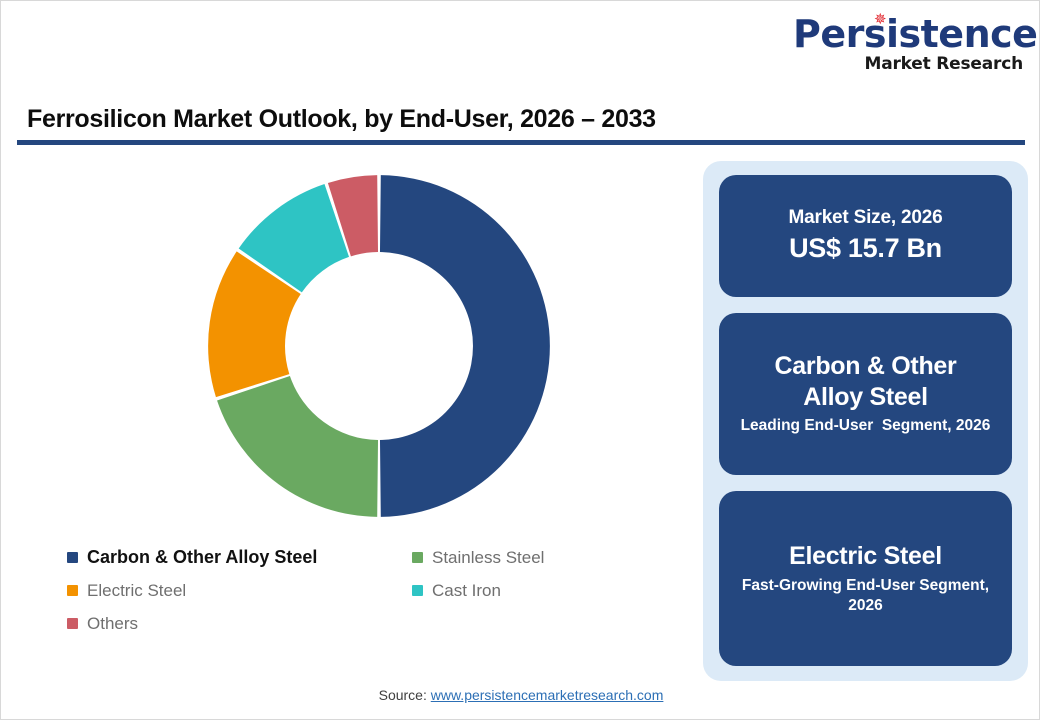 The image size is (1040, 720). Describe the element at coordinates (521, 142) in the screenshot. I see `title-divider` at that location.